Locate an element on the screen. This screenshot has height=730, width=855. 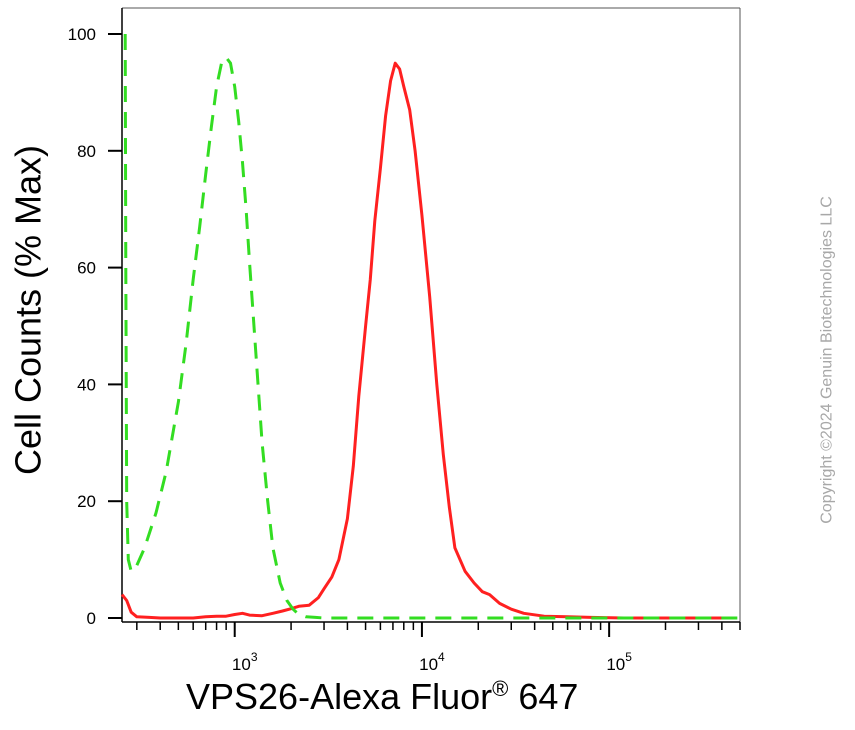
x-tick-label-exponent: 3 is located at coordinates (254, 657).